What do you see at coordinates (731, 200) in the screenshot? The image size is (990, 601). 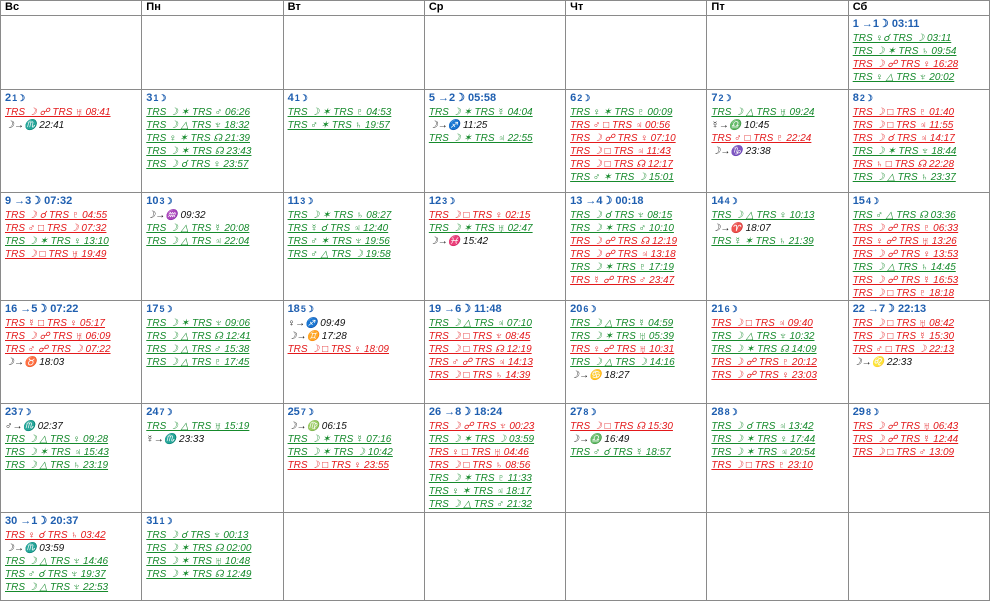 I see `lunar-day-label: 4☽` at bounding box center [731, 200].